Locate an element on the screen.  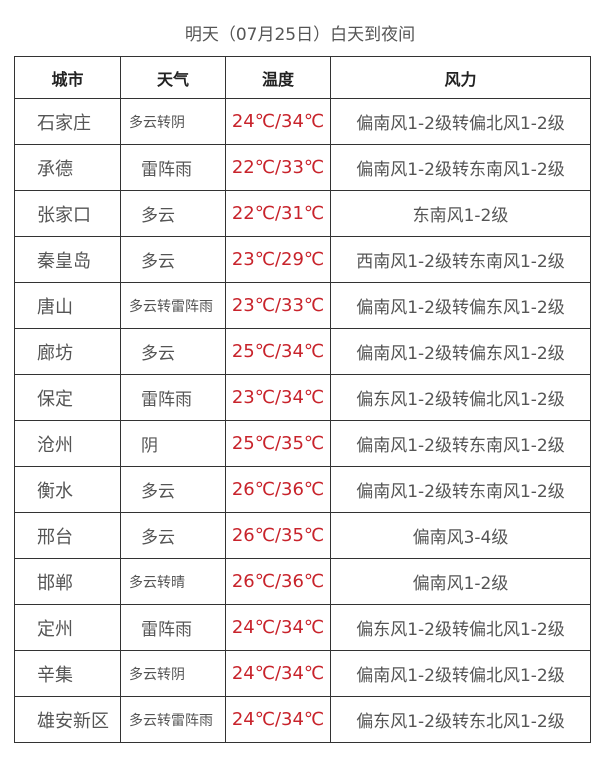
wind-cell: 偏南风3-4级 is located at coordinates (460, 535).